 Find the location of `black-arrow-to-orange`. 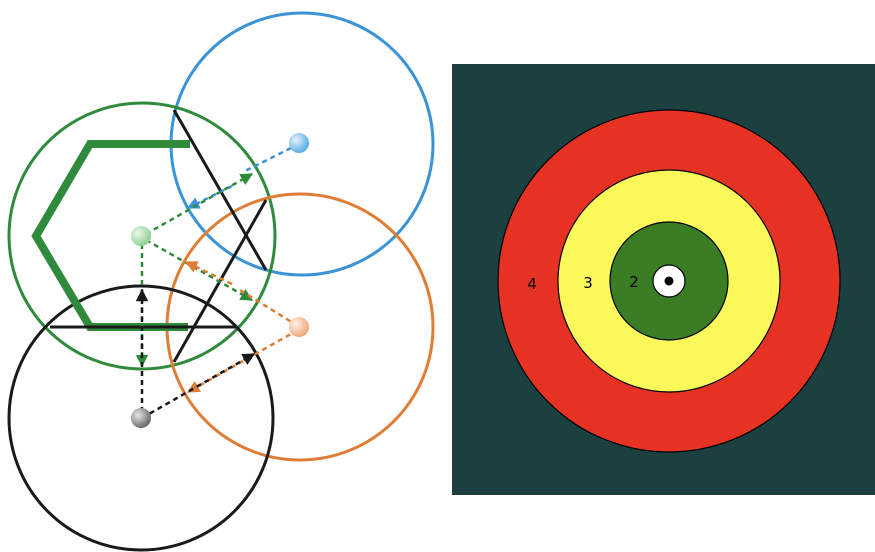

black-arrow-to-orange is located at coordinates (198, 386).